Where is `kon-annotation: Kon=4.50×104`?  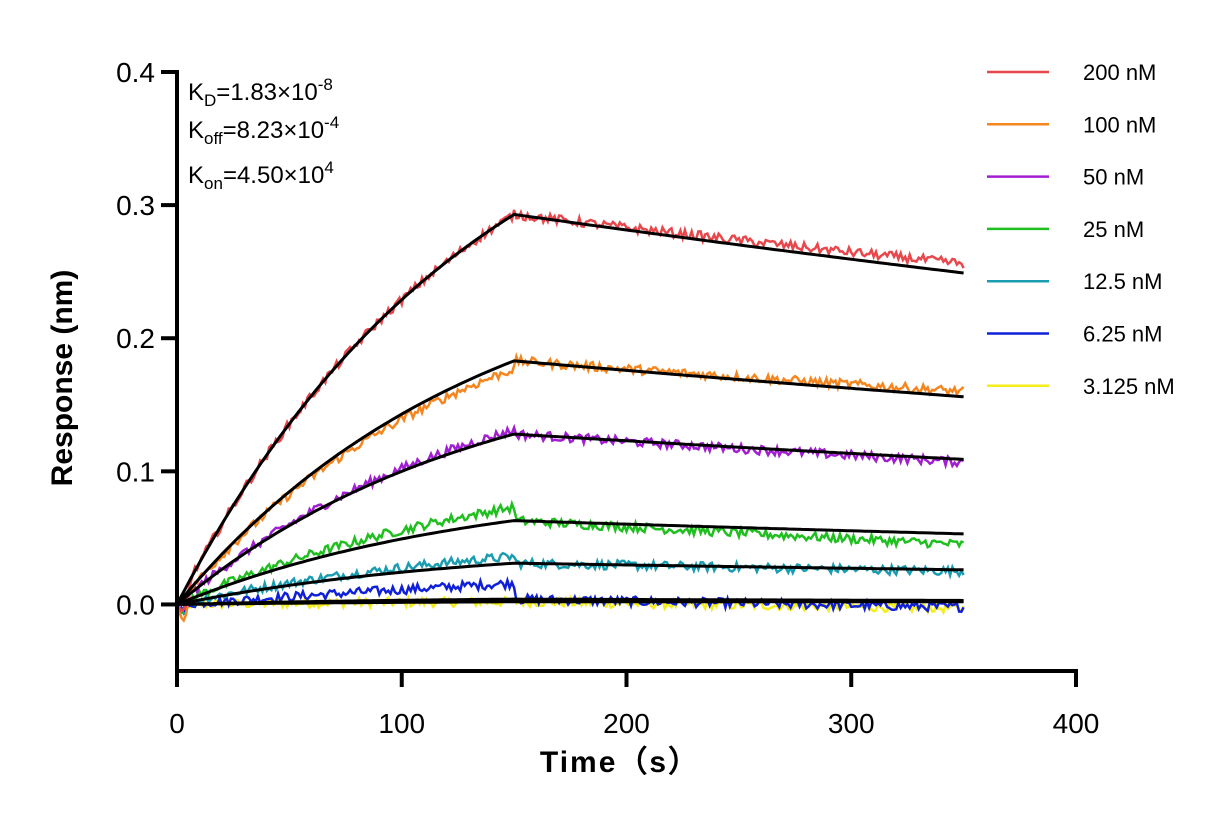 kon-annotation: Kon=4.50×104 is located at coordinates (261, 175).